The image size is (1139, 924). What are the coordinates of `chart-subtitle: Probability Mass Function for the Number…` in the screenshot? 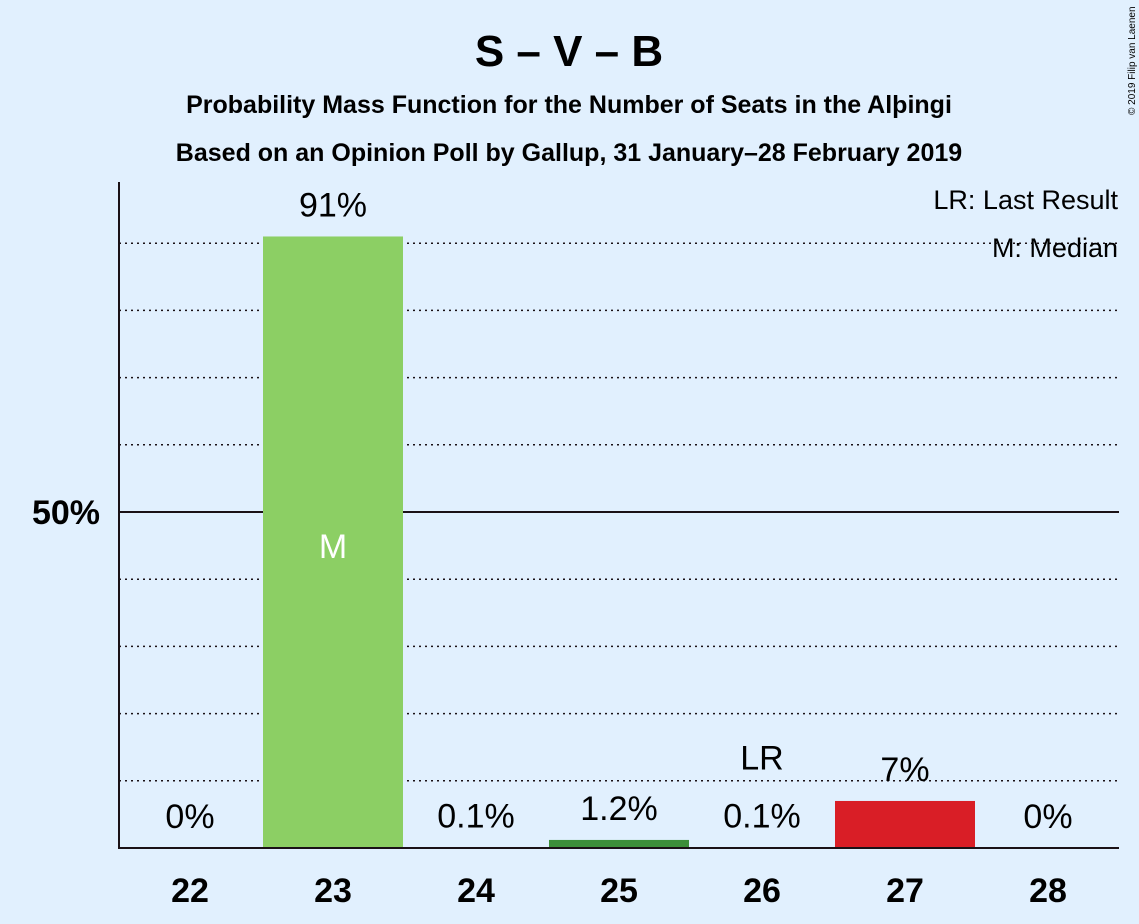 It's located at (569, 105).